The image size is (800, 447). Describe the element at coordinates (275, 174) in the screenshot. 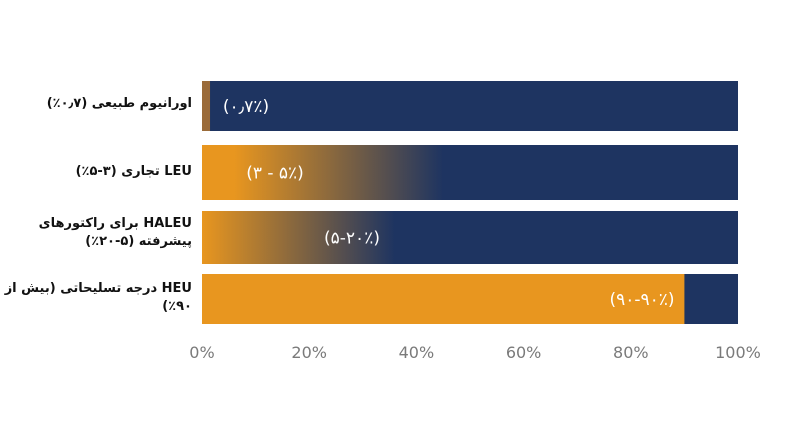

I see `bar-value-label-1: (۳ - ۵٪)` at that location.